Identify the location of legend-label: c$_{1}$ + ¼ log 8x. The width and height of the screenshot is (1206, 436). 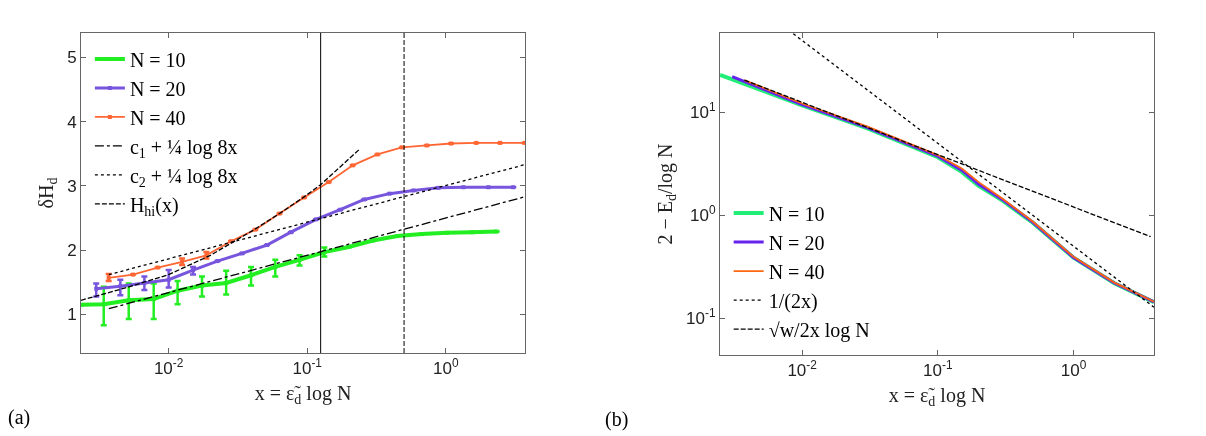
(183, 148).